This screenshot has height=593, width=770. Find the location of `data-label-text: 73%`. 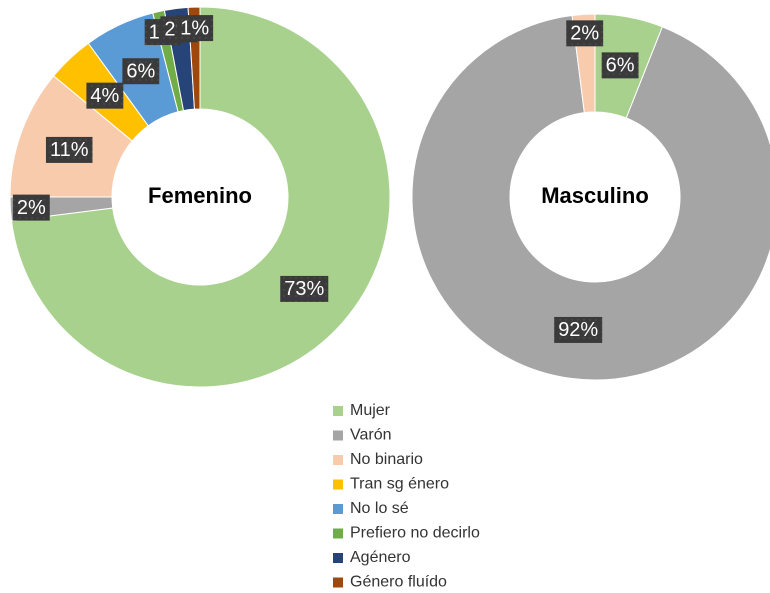

data-label-text: 73% is located at coordinates (304, 289).